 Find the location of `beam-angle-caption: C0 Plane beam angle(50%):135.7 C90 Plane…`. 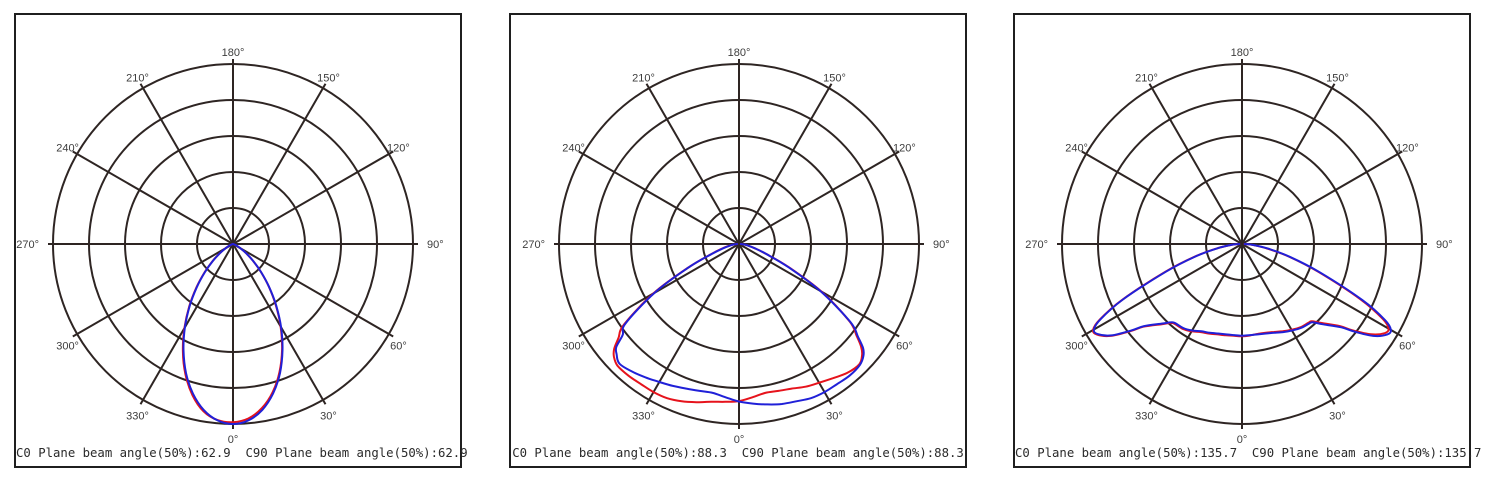

beam-angle-caption: C0 Plane beam angle(50%):135.7 C90 Plane… is located at coordinates (1248, 453).